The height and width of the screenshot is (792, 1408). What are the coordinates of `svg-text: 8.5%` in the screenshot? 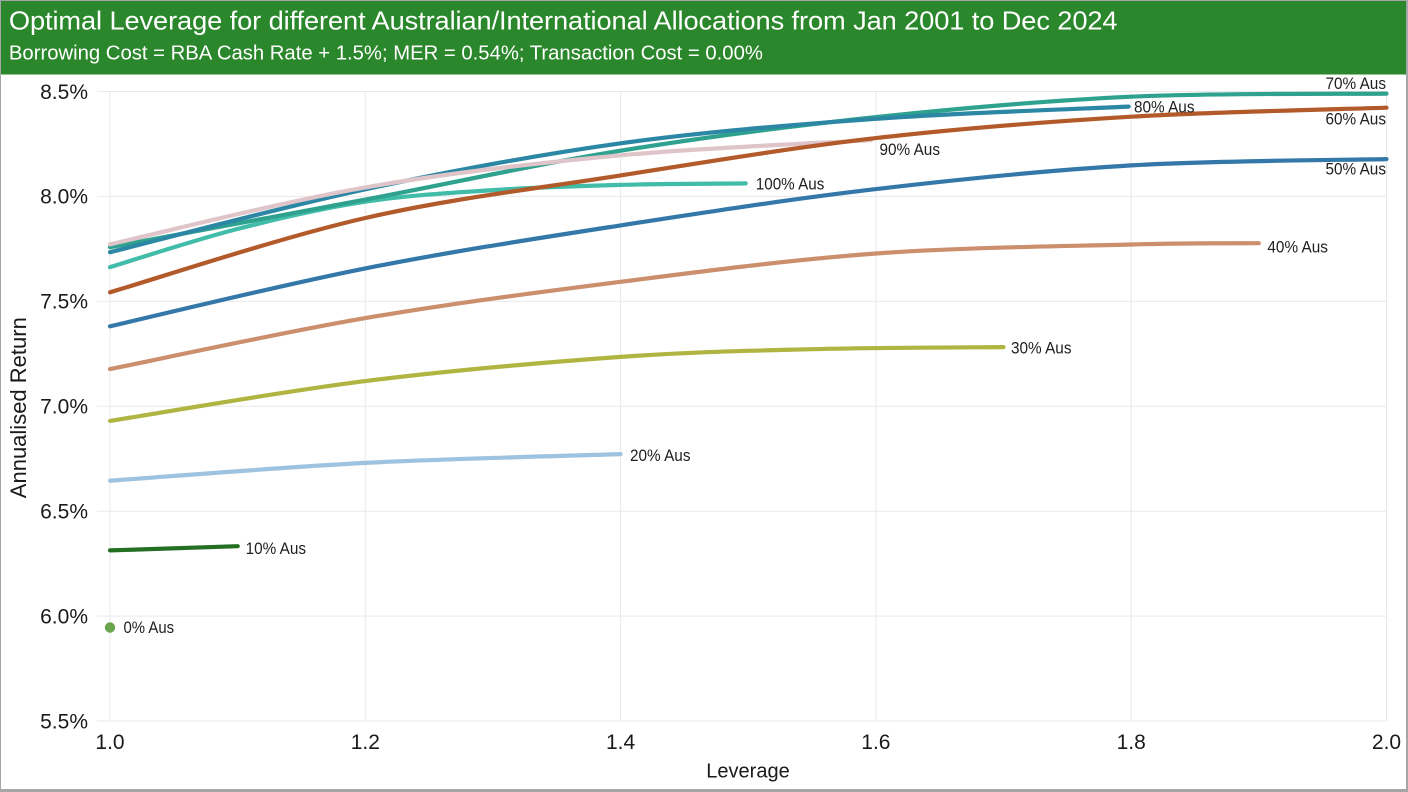 It's located at (64, 92).